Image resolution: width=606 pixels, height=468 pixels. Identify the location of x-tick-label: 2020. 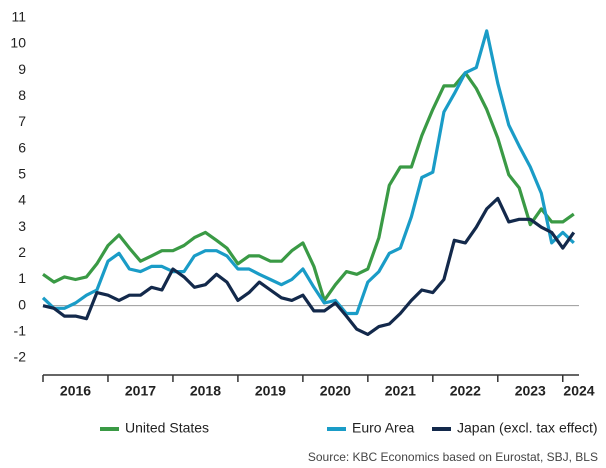
(335, 391).